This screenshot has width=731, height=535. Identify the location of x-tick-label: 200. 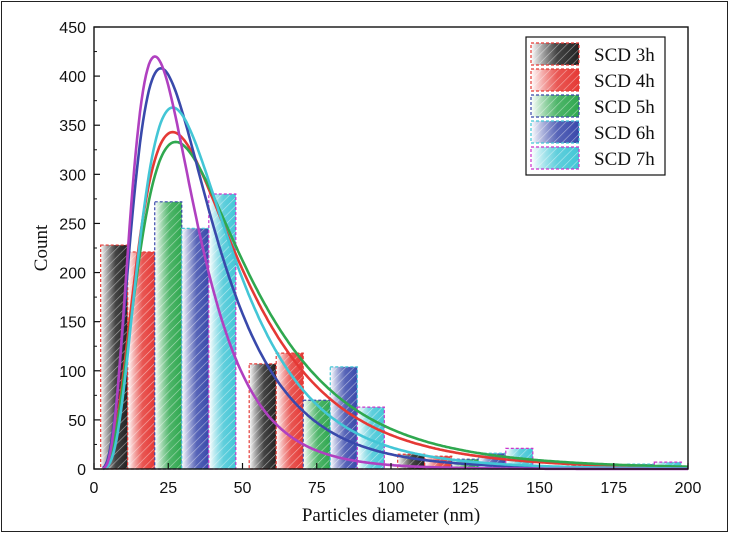
(688, 488).